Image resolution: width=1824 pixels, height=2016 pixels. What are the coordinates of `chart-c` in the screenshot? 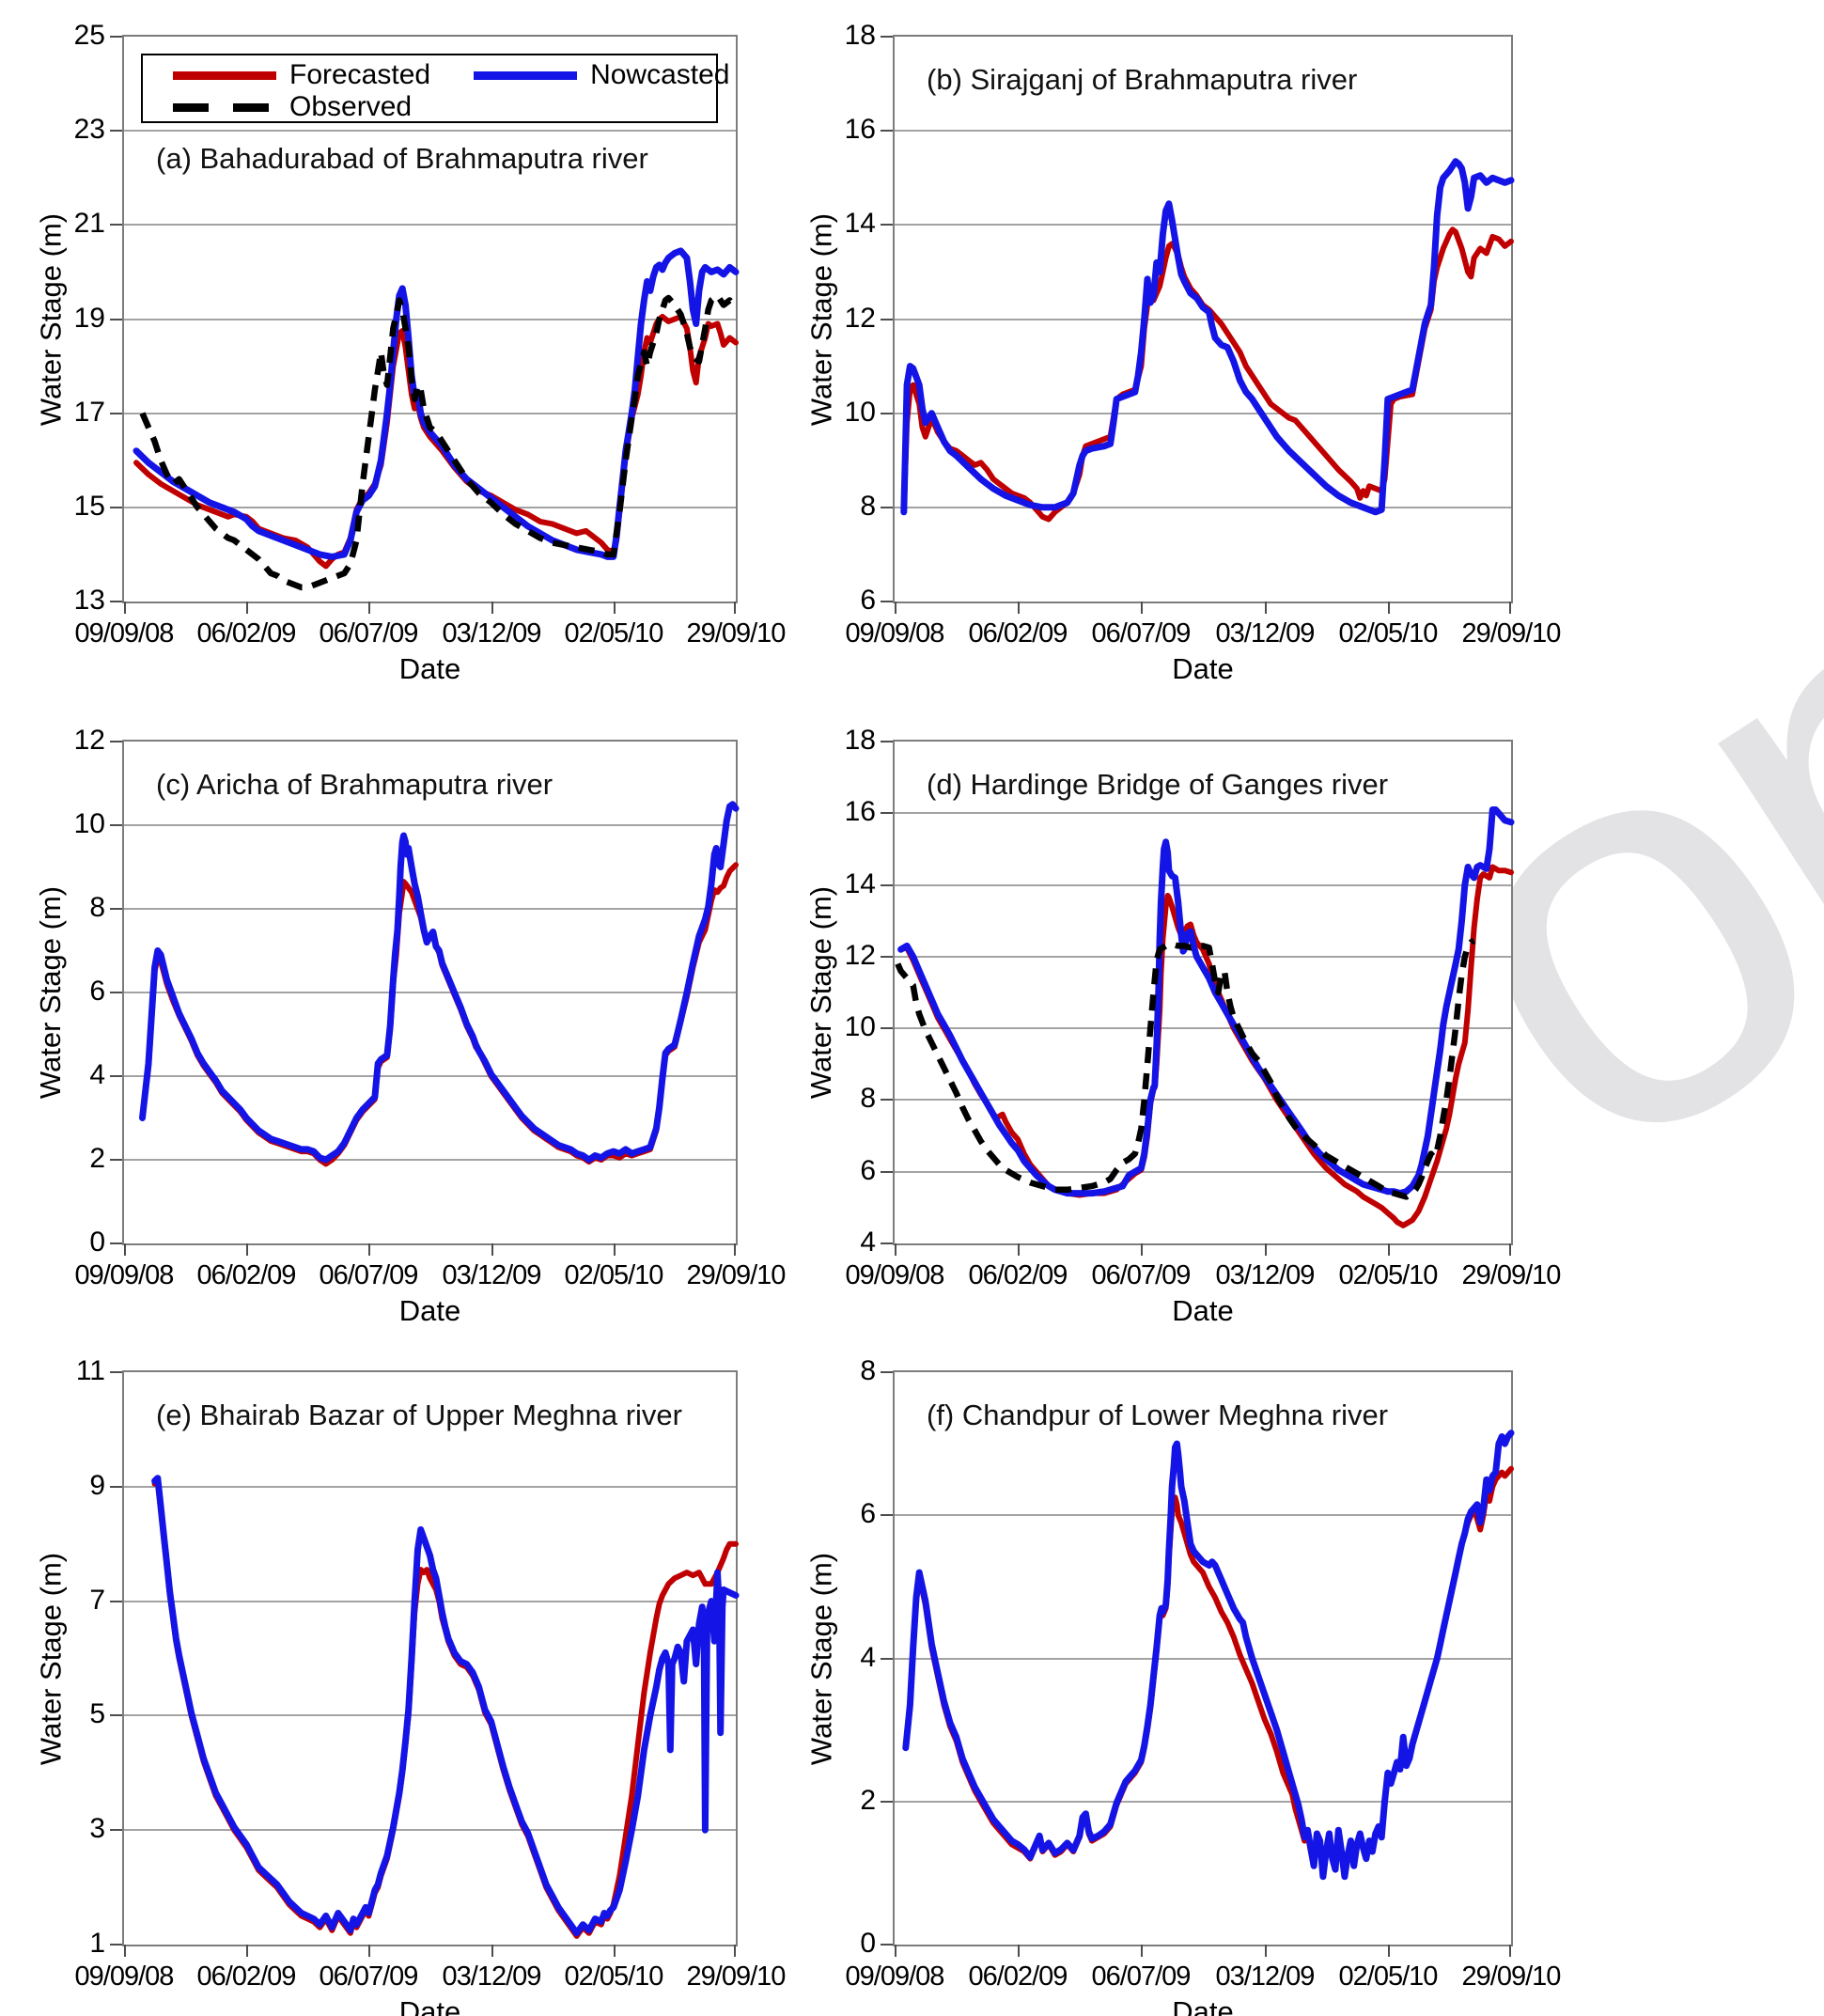 It's located at (439, 984).